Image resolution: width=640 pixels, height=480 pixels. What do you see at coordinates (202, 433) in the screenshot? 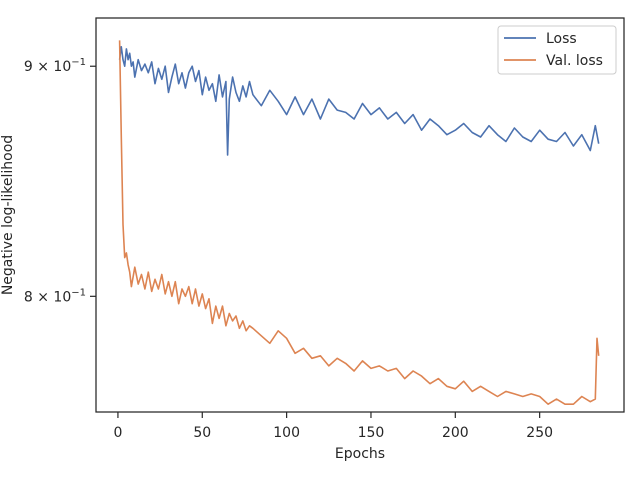
I see `x-tick-label: 50` at bounding box center [202, 433].